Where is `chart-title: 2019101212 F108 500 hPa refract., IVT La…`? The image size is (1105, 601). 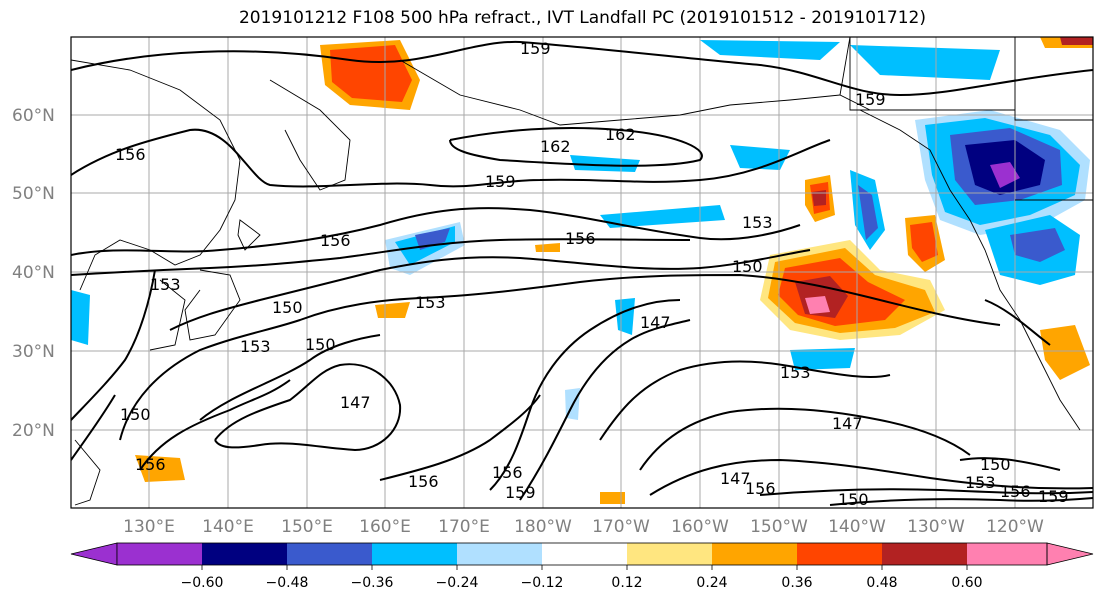
chart-title: 2019101212 F108 500 hPa refract., IVT La… is located at coordinates (582, 18).